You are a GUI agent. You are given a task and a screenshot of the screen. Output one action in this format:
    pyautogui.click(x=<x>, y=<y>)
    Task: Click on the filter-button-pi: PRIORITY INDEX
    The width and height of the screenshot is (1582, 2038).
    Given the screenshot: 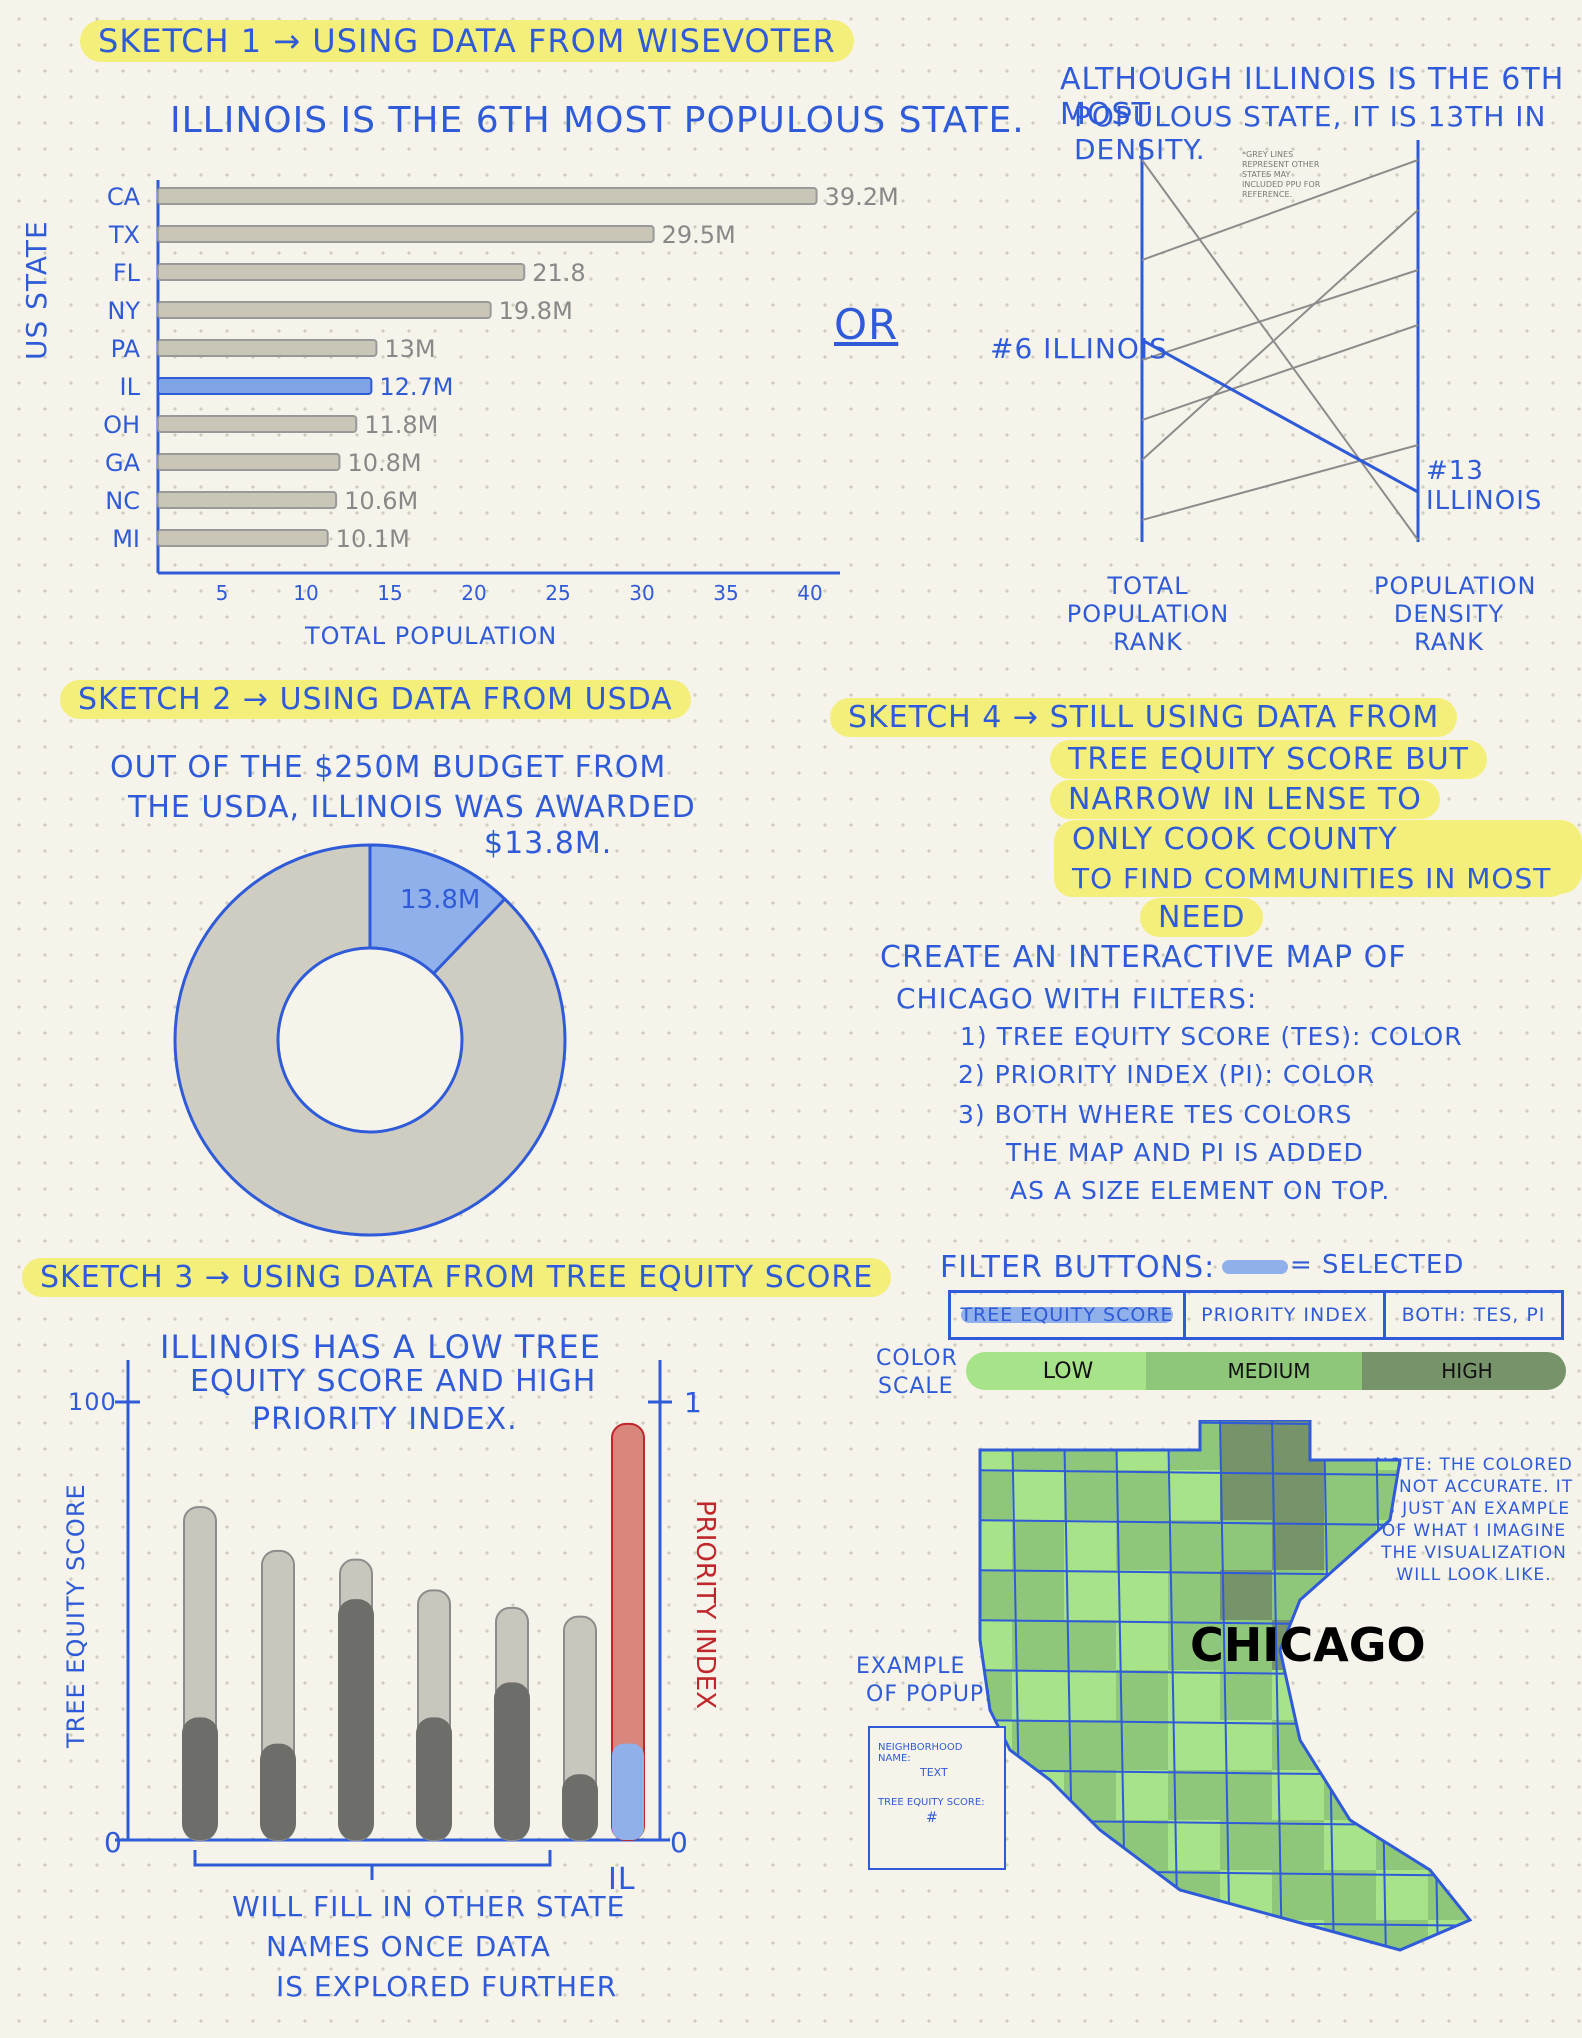 What is the action you would take?
    pyautogui.click(x=1286, y=1315)
    